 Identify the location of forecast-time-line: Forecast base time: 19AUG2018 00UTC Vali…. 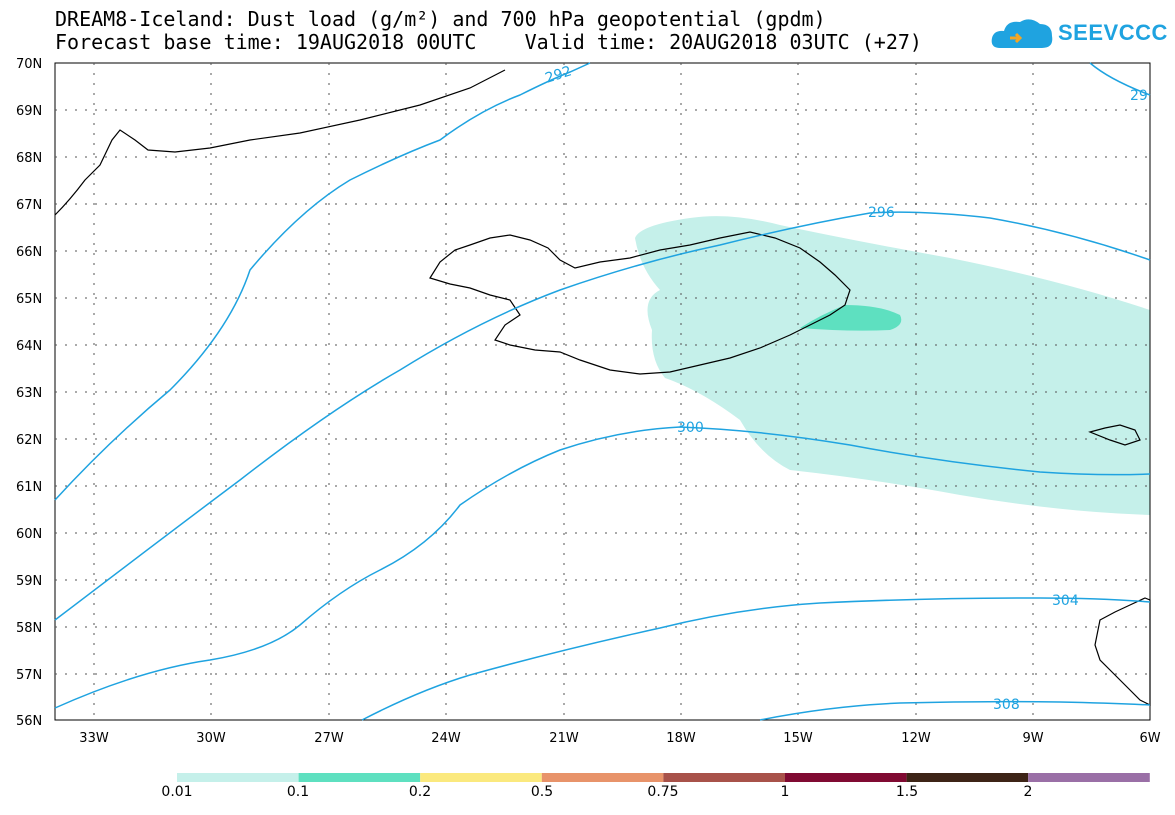
(488, 42).